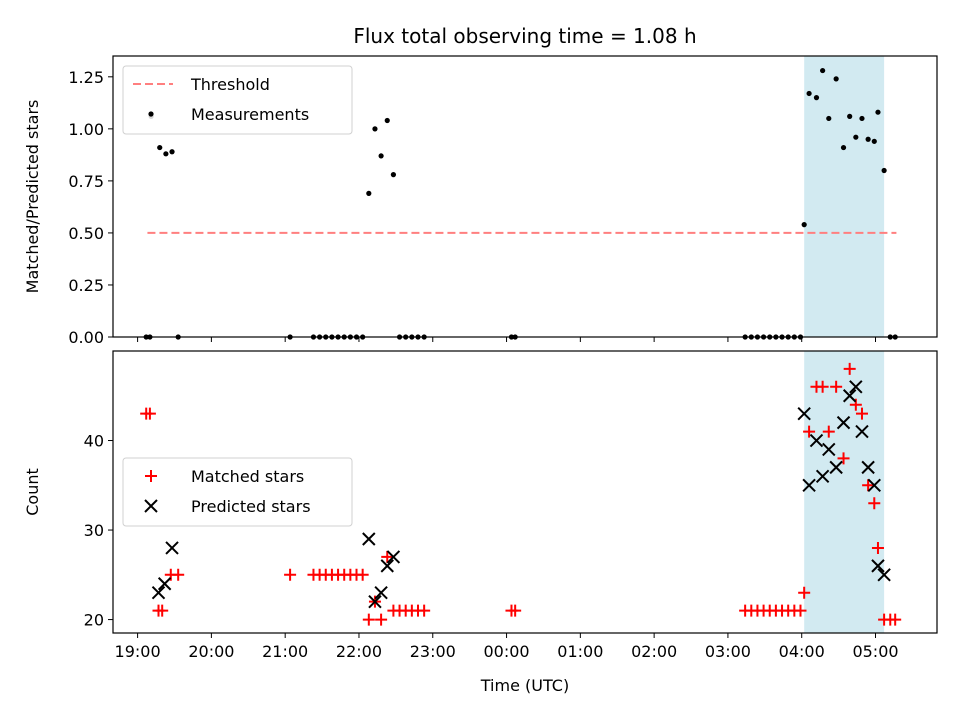  What do you see at coordinates (86, 233) in the screenshot?
I see `y-tick-label: 0.50` at bounding box center [86, 233].